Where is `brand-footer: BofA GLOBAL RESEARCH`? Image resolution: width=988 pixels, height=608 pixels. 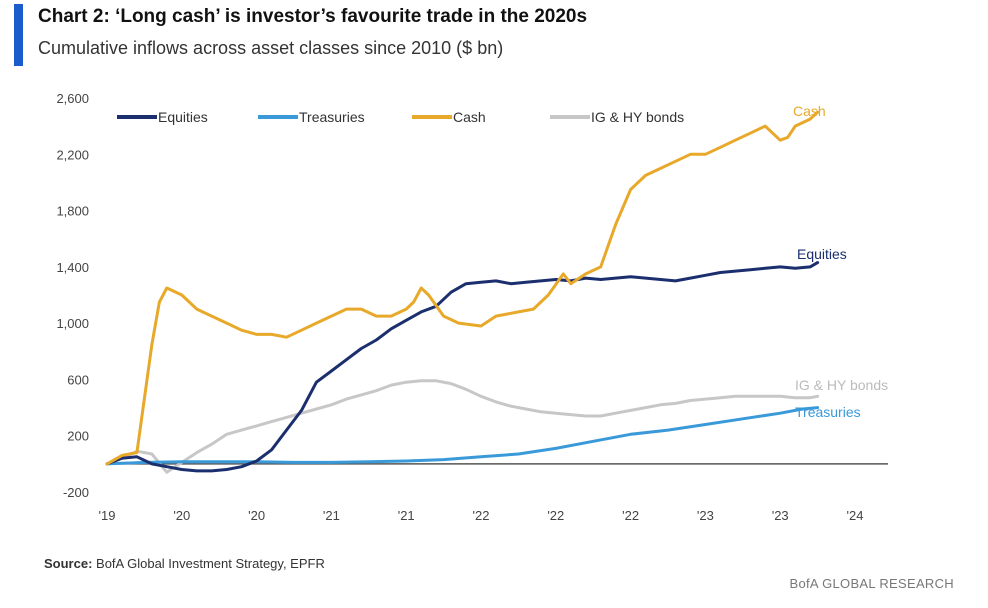
brand-footer: BofA GLOBAL RESEARCH is located at coordinates (871, 583).